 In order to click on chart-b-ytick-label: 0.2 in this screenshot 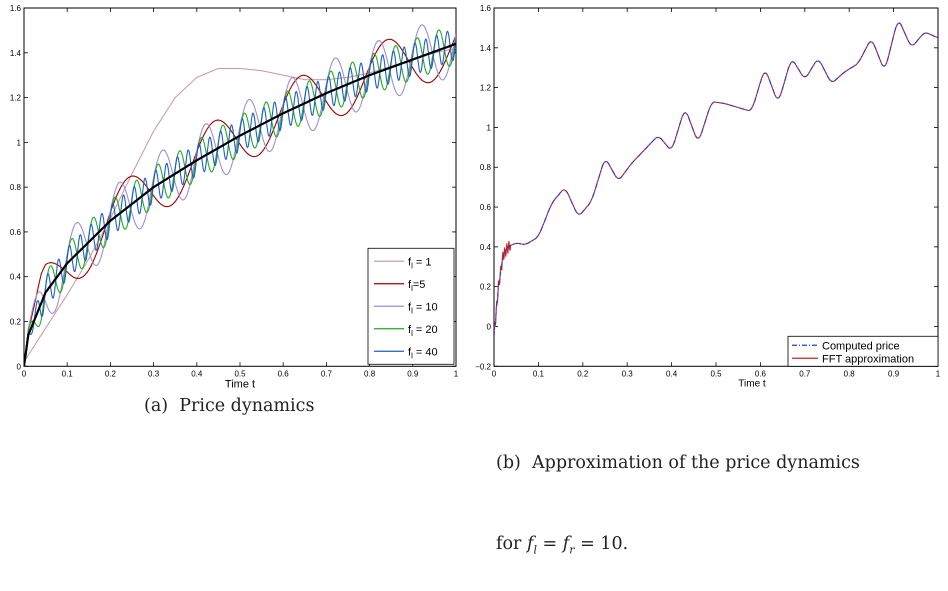, I will do `click(486, 287)`.